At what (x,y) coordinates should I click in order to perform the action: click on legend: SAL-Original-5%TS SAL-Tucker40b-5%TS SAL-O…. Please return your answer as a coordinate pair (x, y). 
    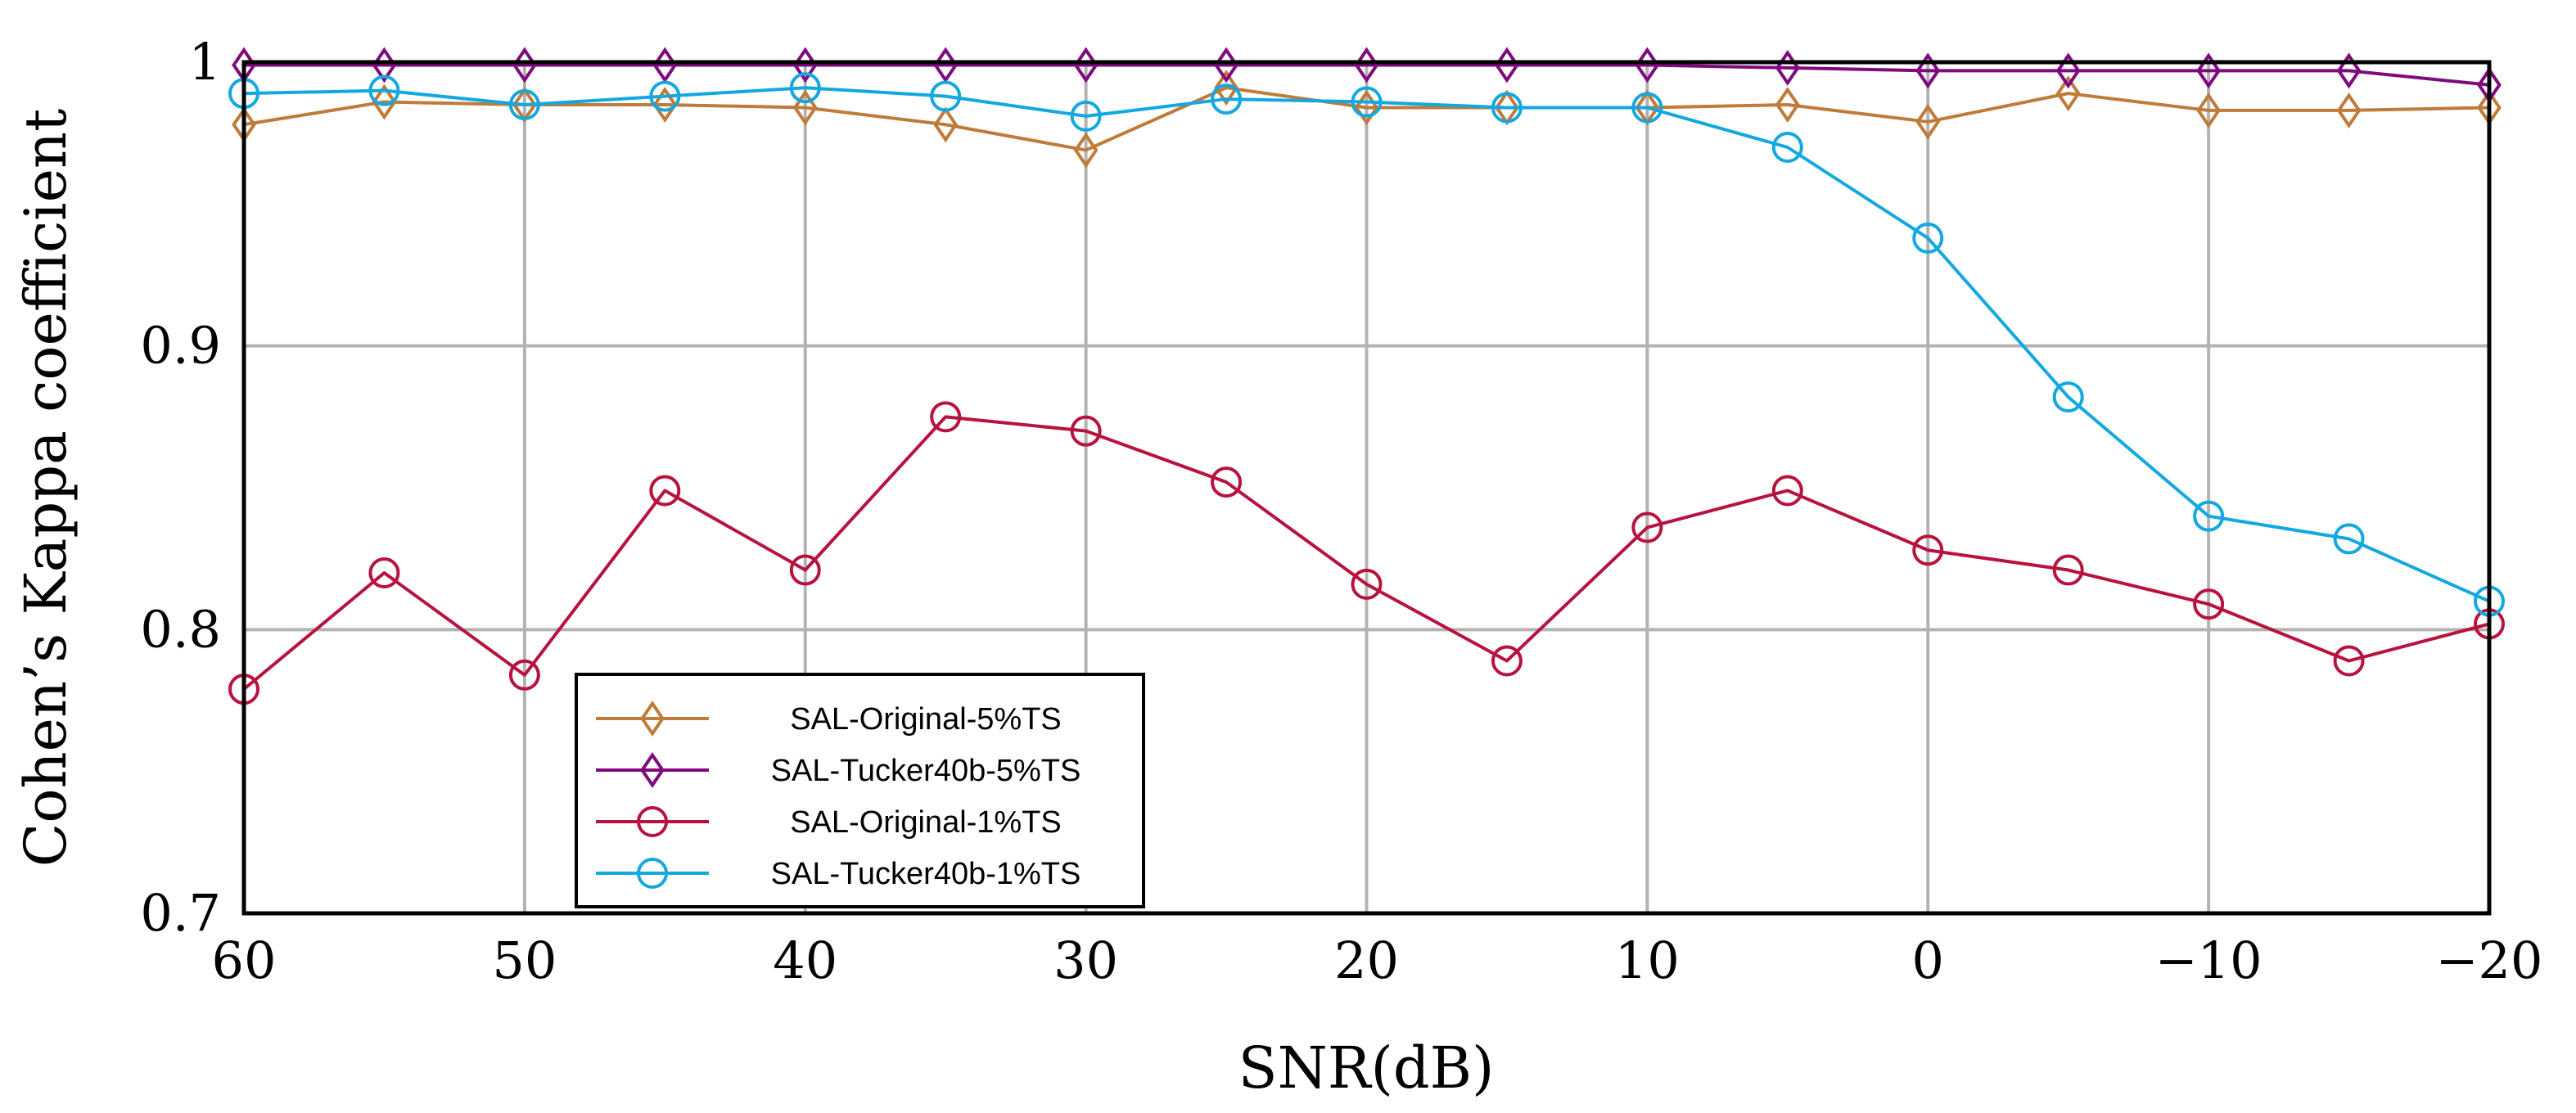
    Looking at the image, I should click on (860, 790).